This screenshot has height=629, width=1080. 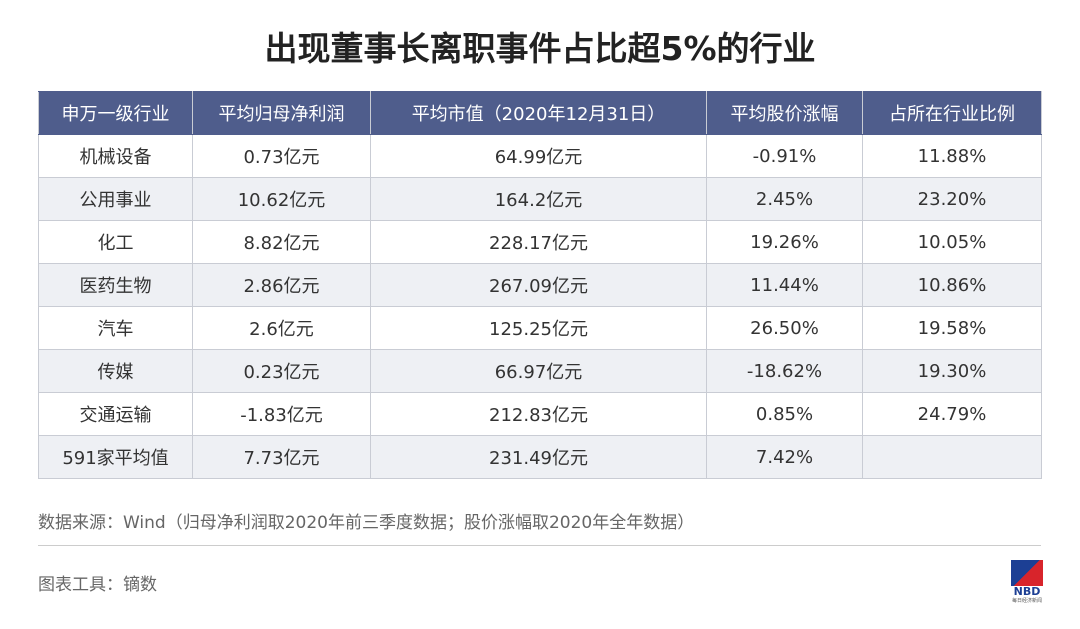 I want to click on table-row: 汽车 2.6亿元 125.25亿元 26.50% 19.58%, so click(x=540, y=328).